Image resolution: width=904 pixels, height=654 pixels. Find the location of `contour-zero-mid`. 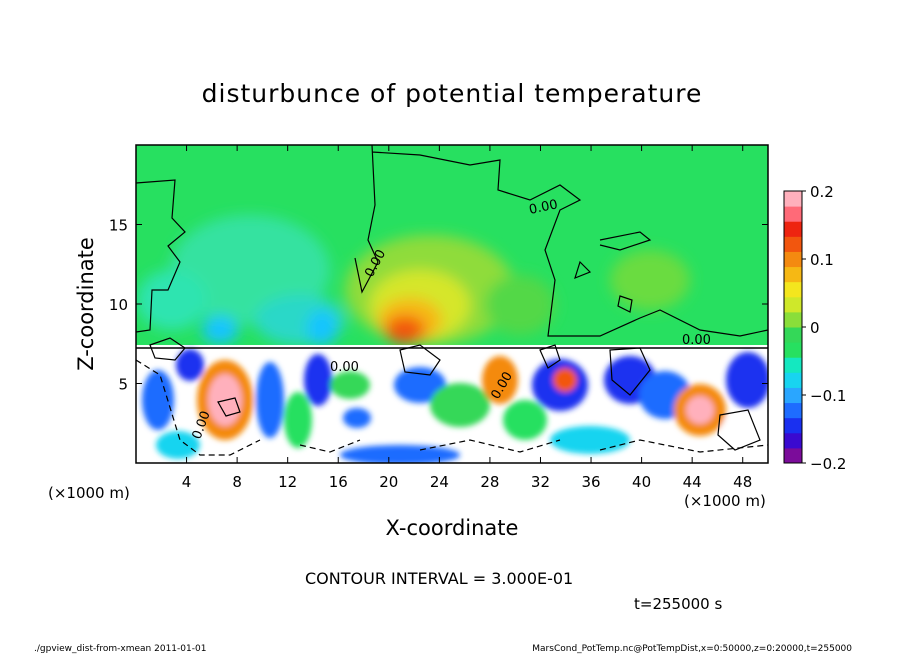

contour-zero-mid is located at coordinates (561, 241).